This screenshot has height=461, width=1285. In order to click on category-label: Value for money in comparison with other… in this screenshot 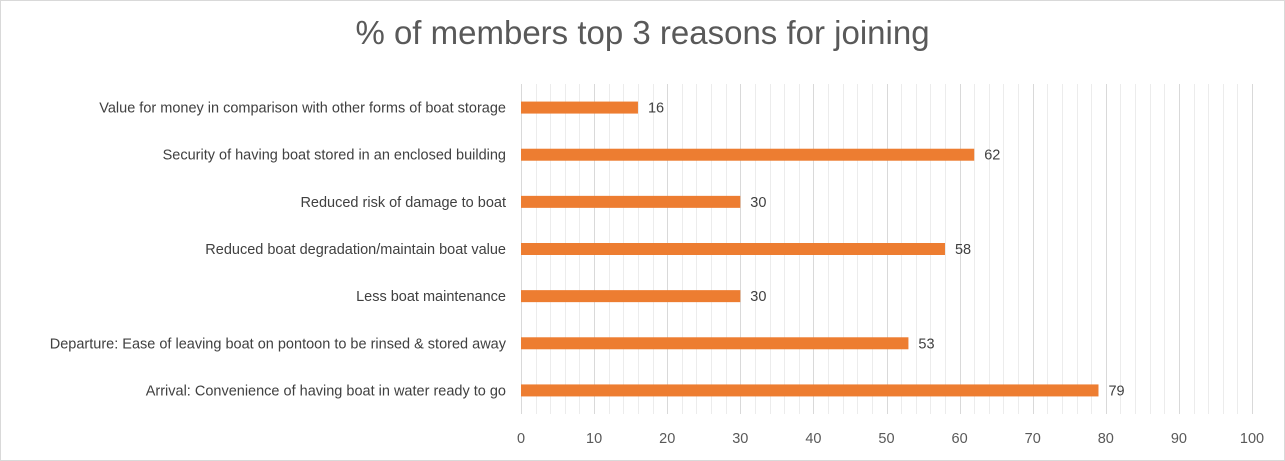, I will do `click(302, 109)`.